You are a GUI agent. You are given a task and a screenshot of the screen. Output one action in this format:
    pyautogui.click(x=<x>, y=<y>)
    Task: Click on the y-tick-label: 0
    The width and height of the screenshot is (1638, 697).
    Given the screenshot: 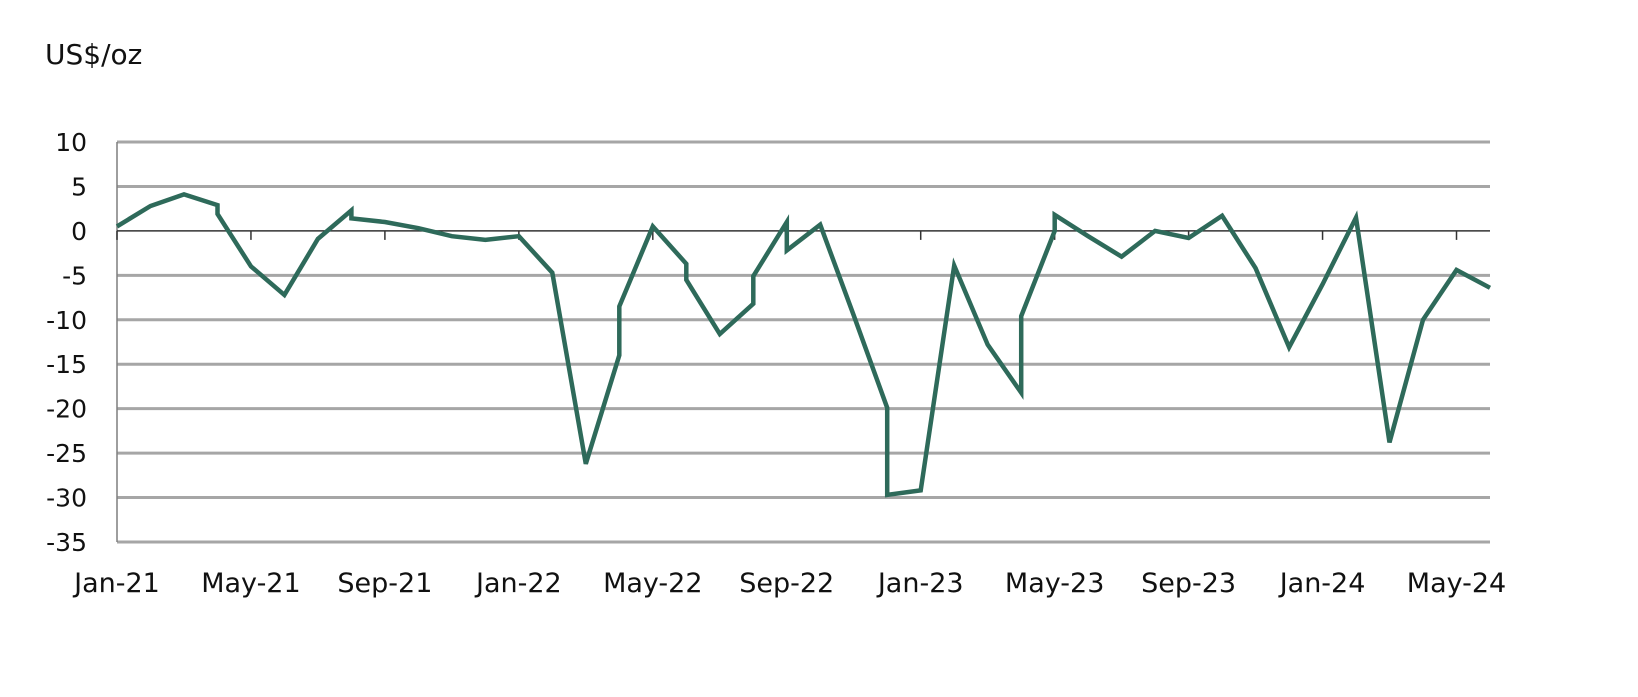 What is the action you would take?
    pyautogui.click(x=79, y=231)
    